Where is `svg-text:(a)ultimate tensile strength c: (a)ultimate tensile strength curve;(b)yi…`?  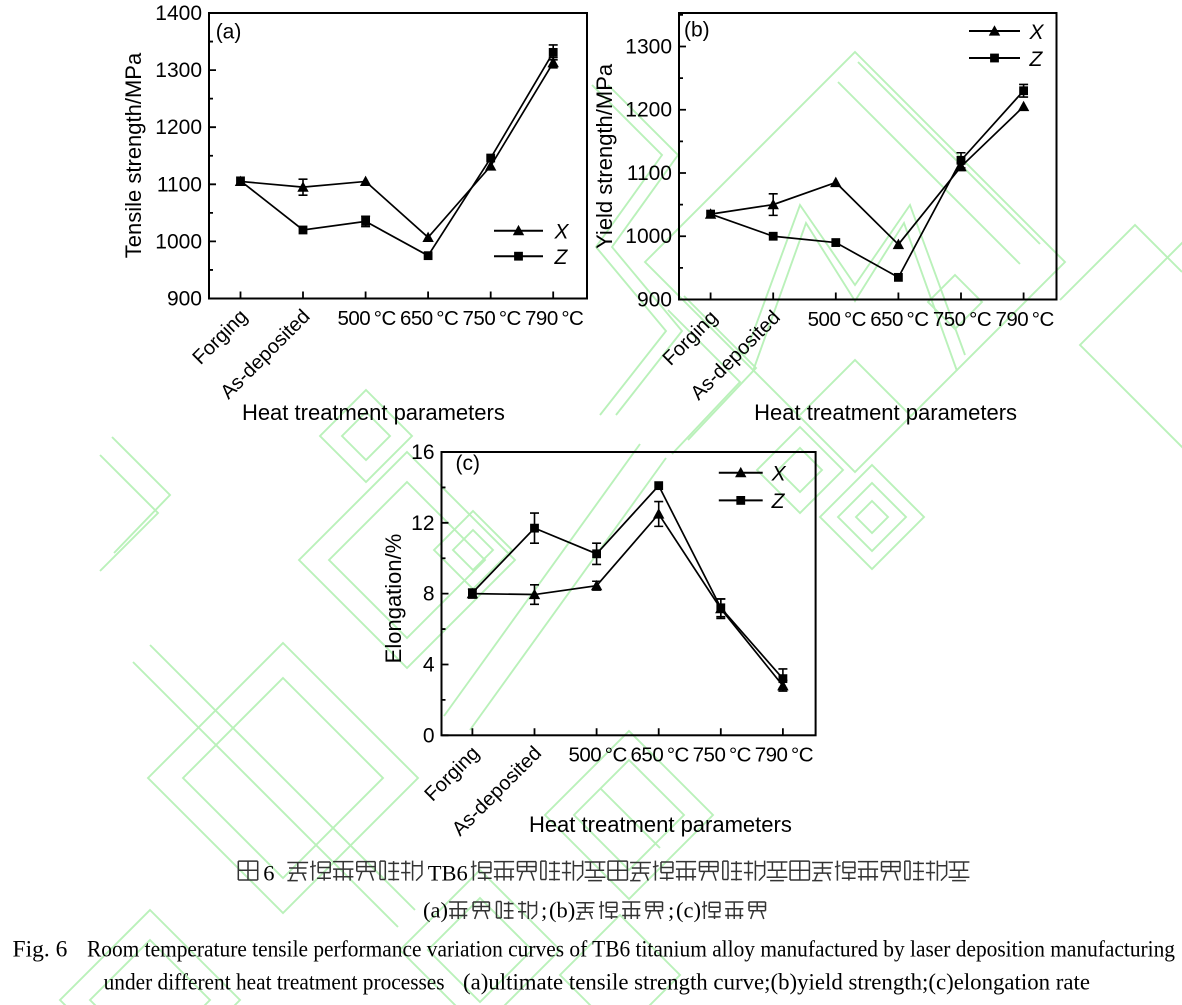 svg-text:(a)ultimate tensile strength c: (a)ultimate tensile strength curve;(b)yi… is located at coordinates (776, 983).